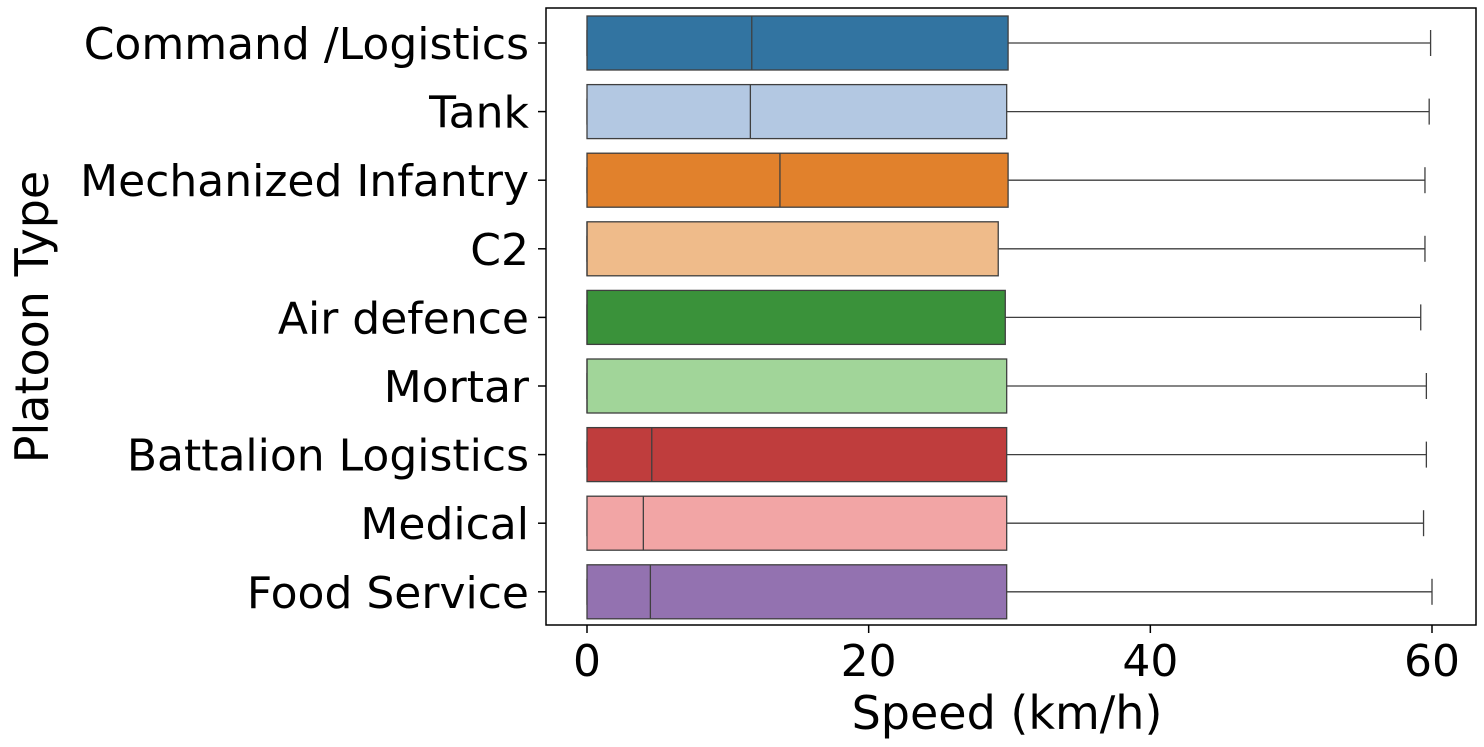 The height and width of the screenshot is (747, 1484). Describe the element at coordinates (457, 387) in the screenshot. I see `y-tick-label: Mortar` at that location.